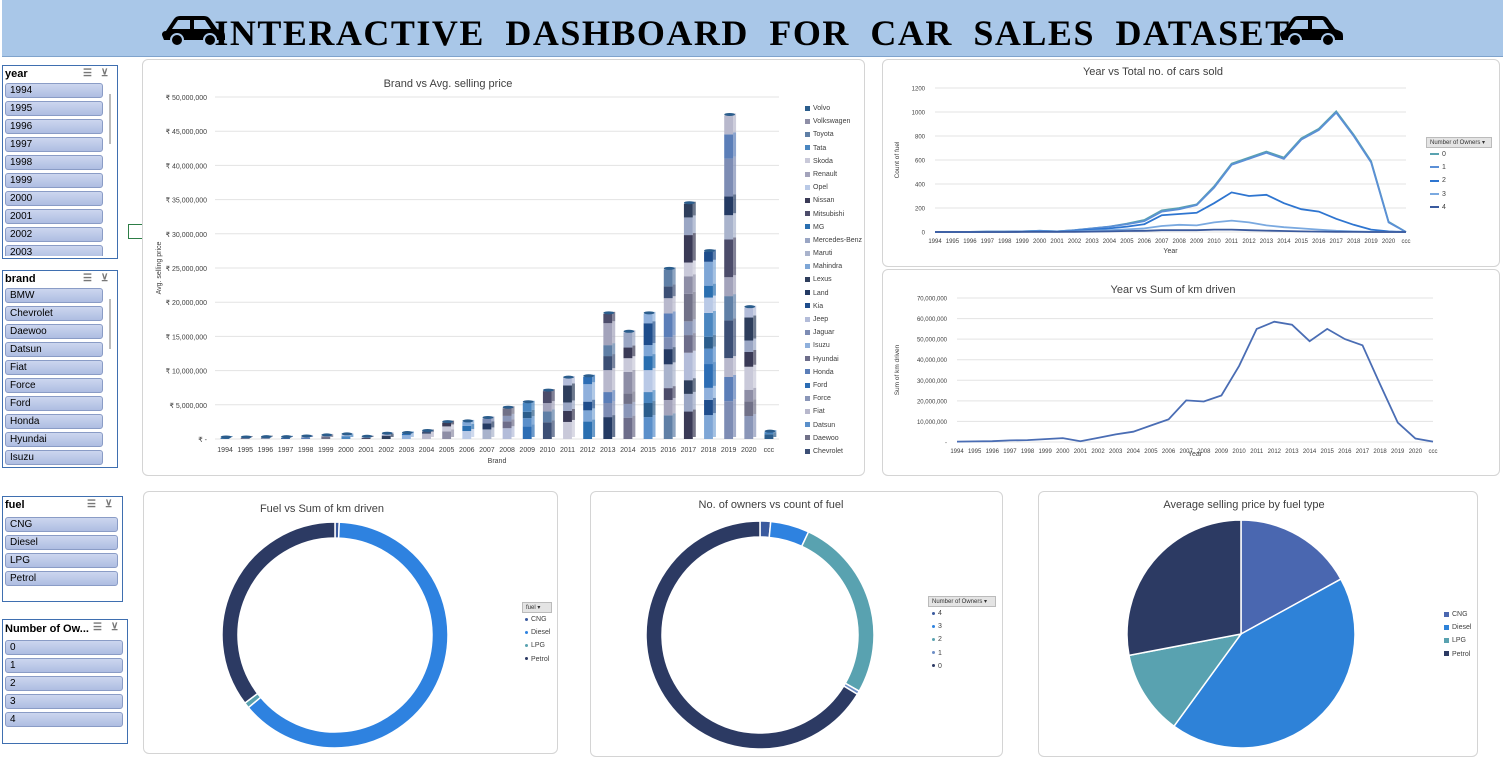  I want to click on slicer-item: 1998, so click(54, 162).